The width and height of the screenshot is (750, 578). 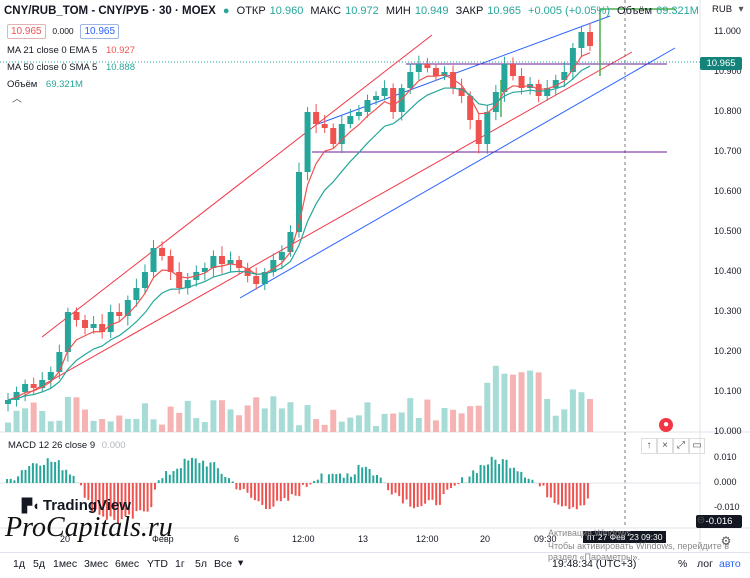 What do you see at coordinates (432, 11) in the screenshot?
I see `low-value: 10.949` at bounding box center [432, 11].